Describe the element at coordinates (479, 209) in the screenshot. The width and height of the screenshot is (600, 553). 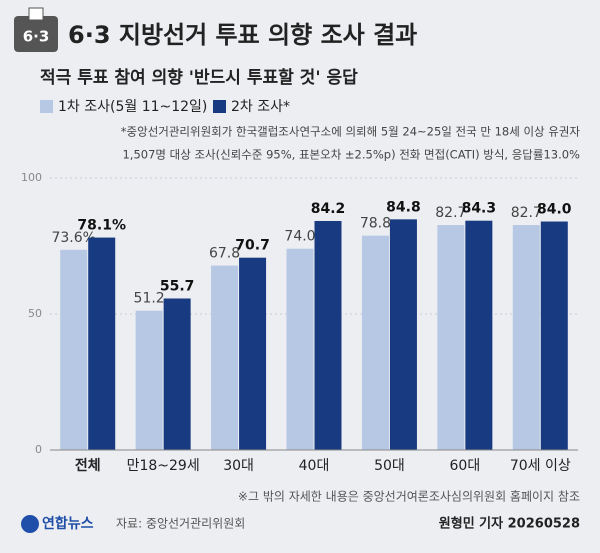
I see `value-label: 84.3` at that location.